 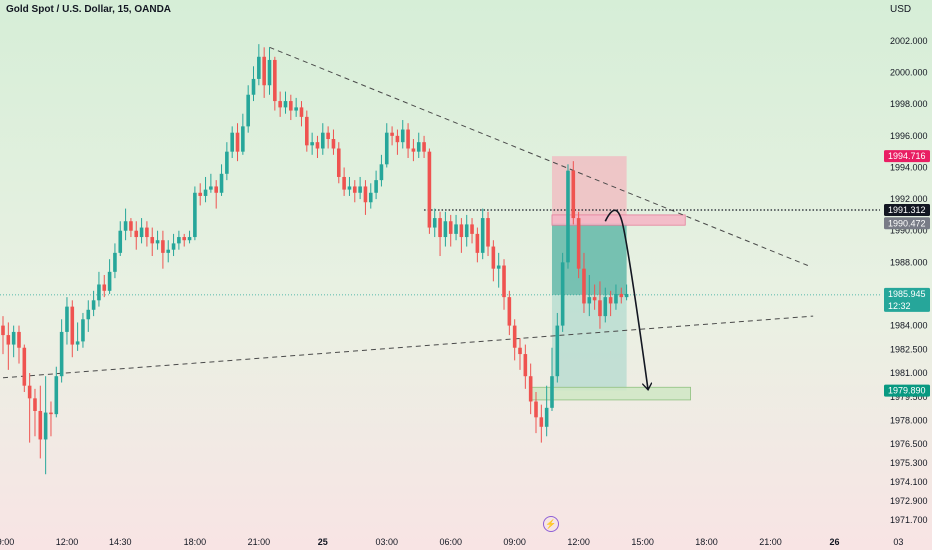 I want to click on y-tick-label: 1975.300, so click(x=909, y=463).